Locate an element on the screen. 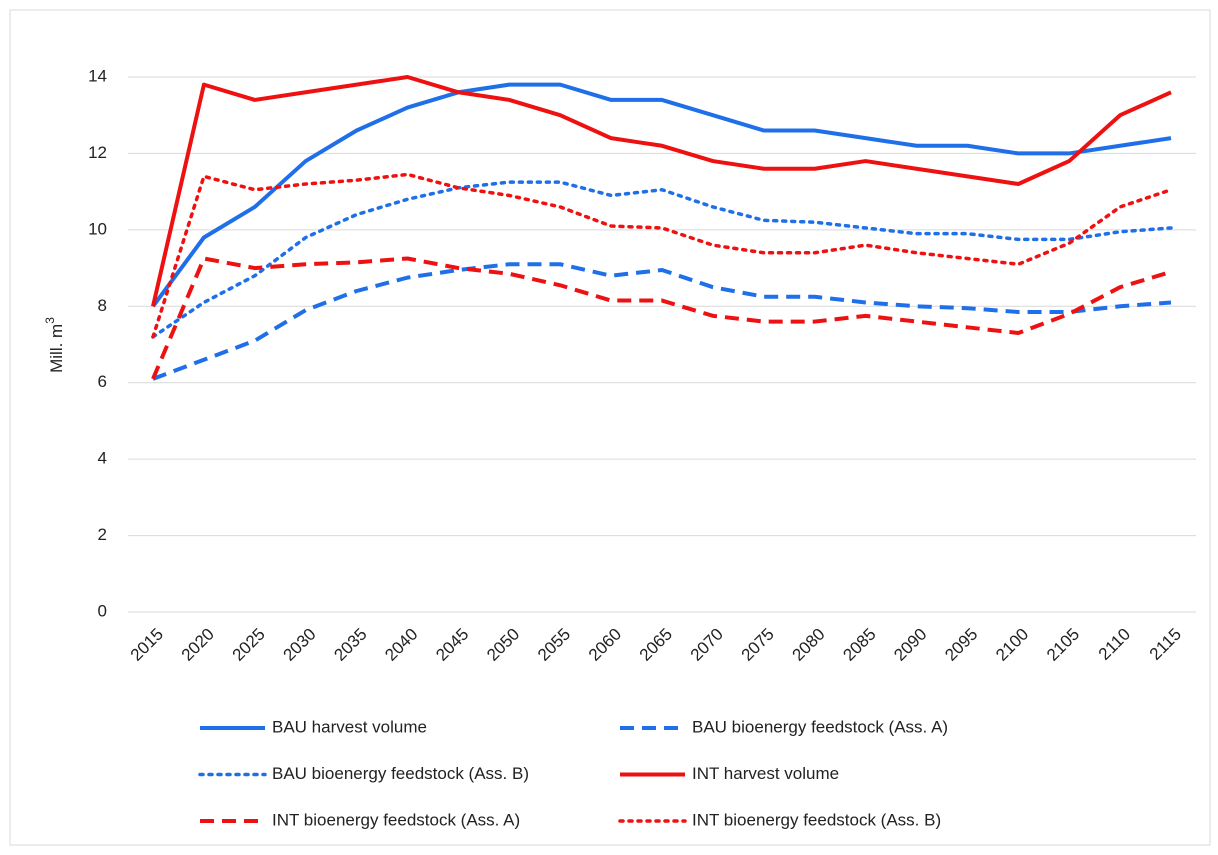 This screenshot has width=1218, height=855. legend-label: BAU bioenergy feedstock (Ass. B) is located at coordinates (400, 773).